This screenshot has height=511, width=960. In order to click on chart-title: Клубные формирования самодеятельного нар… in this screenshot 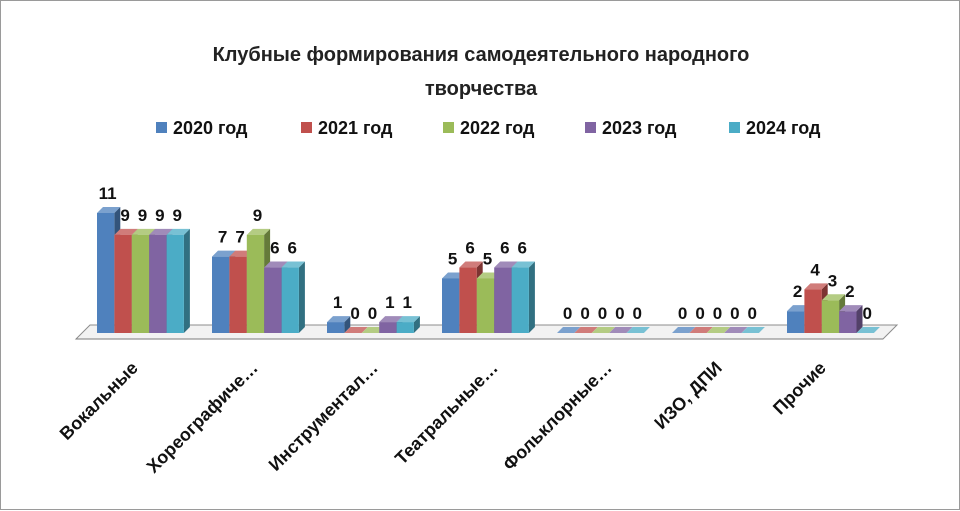, I will do `click(481, 72)`.